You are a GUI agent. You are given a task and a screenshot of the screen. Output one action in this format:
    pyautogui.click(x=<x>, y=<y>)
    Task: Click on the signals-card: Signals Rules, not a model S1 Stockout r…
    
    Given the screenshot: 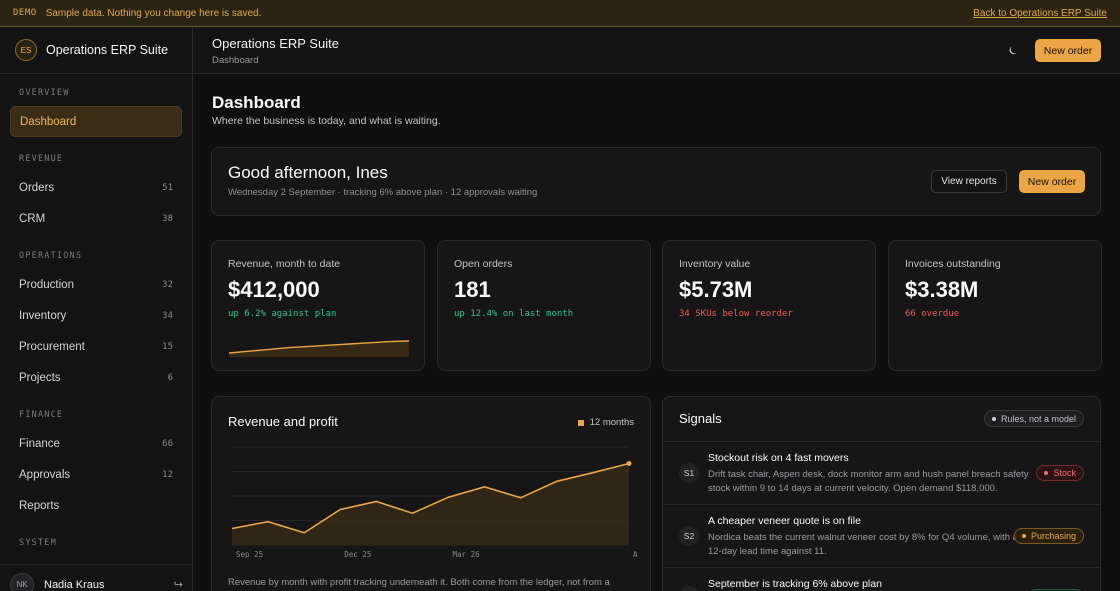 What is the action you would take?
    pyautogui.click(x=881, y=493)
    